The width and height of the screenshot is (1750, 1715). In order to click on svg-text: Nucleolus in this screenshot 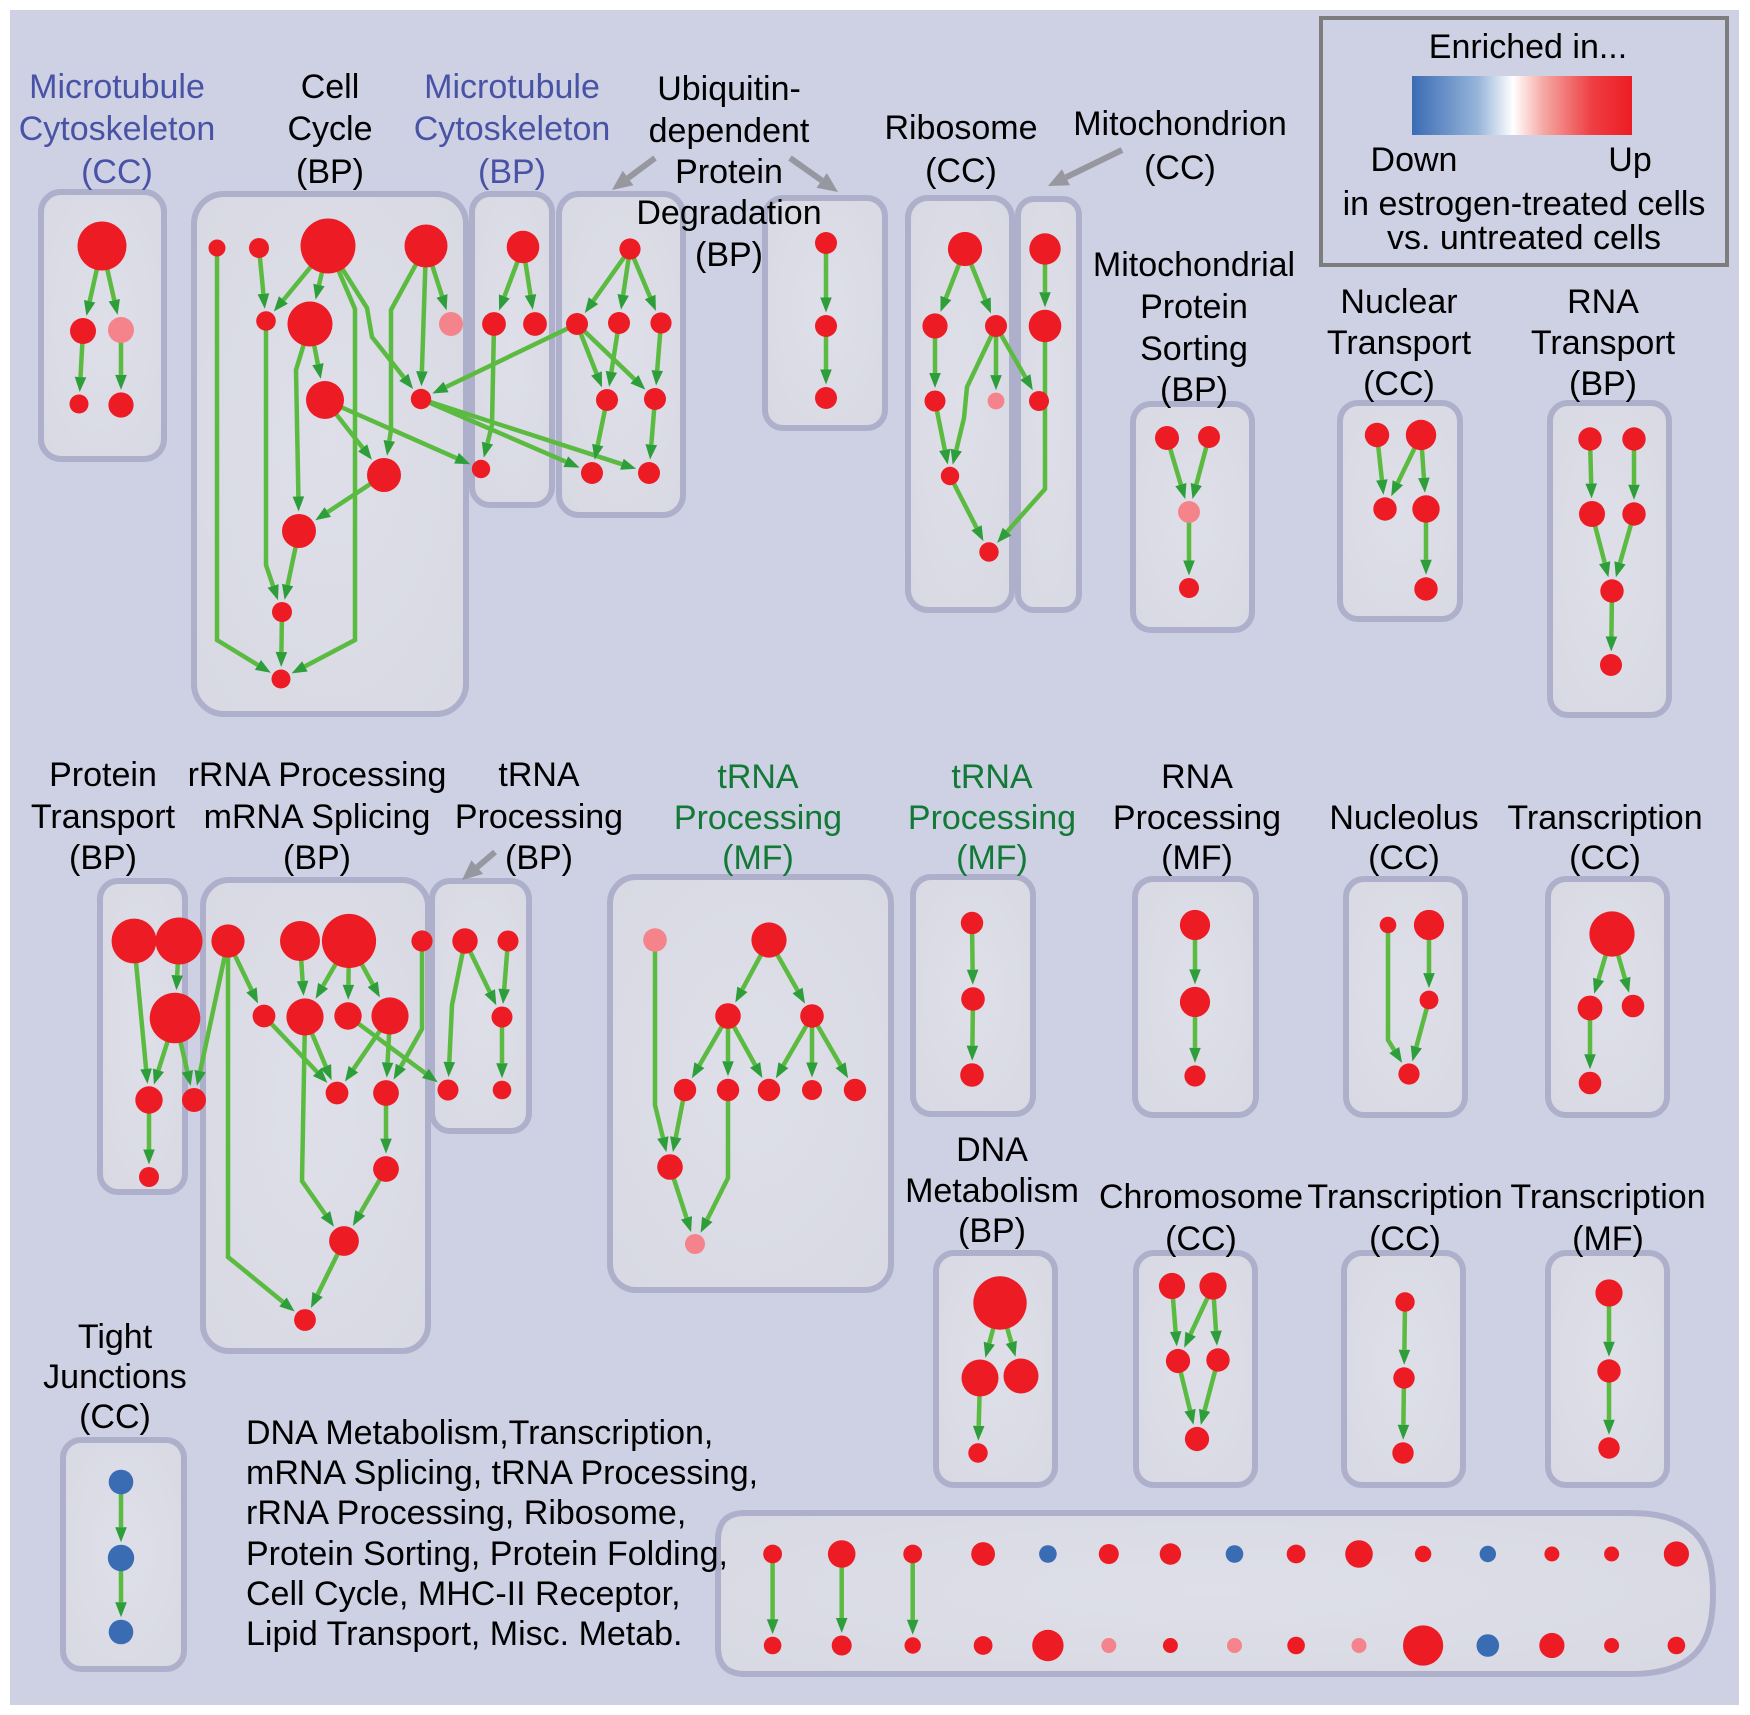, I will do `click(1403, 818)`.